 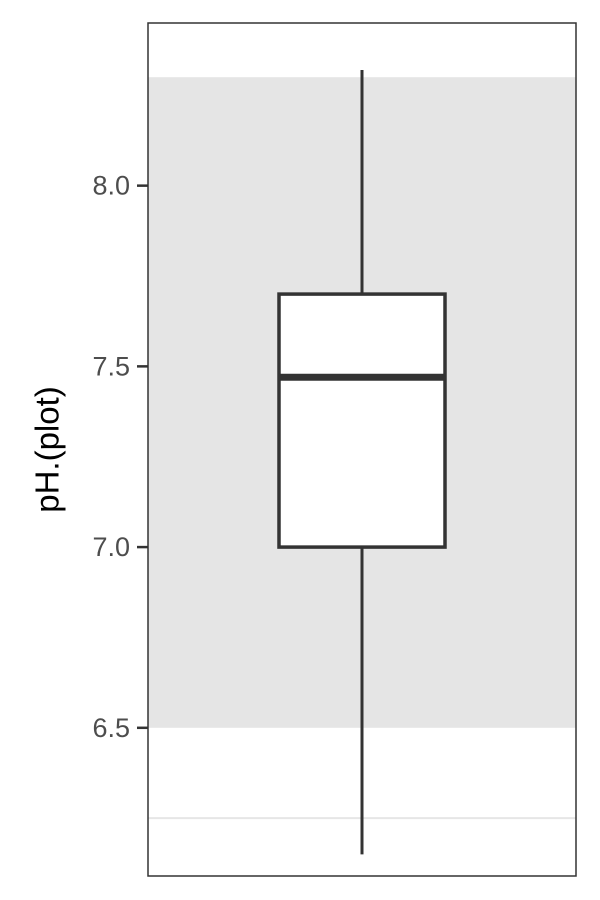 I want to click on y-tick-label: 7.5, so click(x=111, y=366).